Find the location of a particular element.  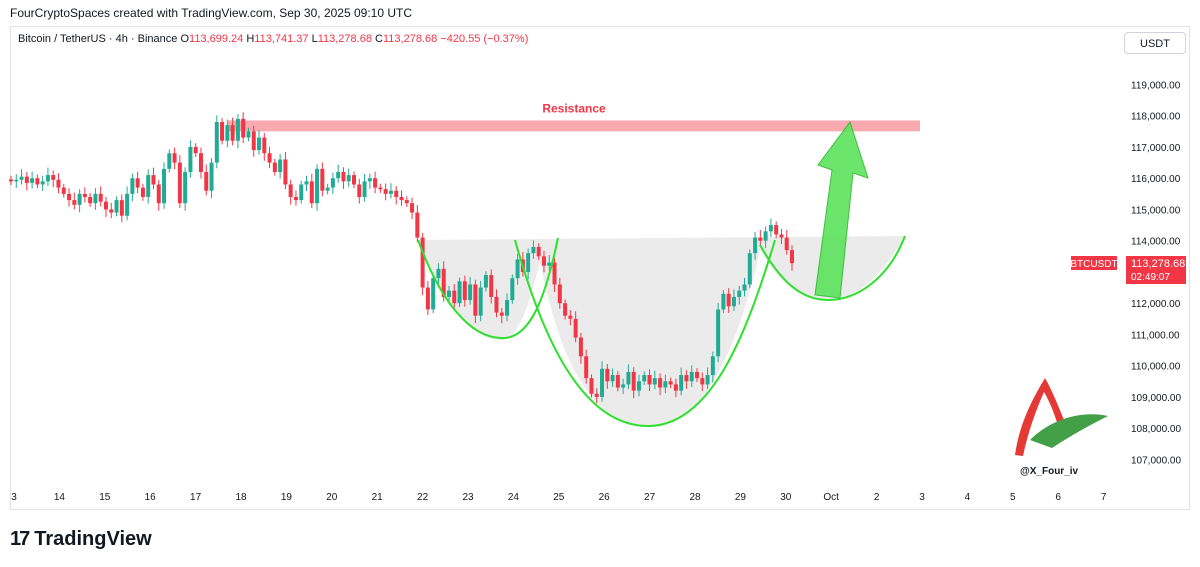

watermark-logo-green is located at coordinates (1069, 431).